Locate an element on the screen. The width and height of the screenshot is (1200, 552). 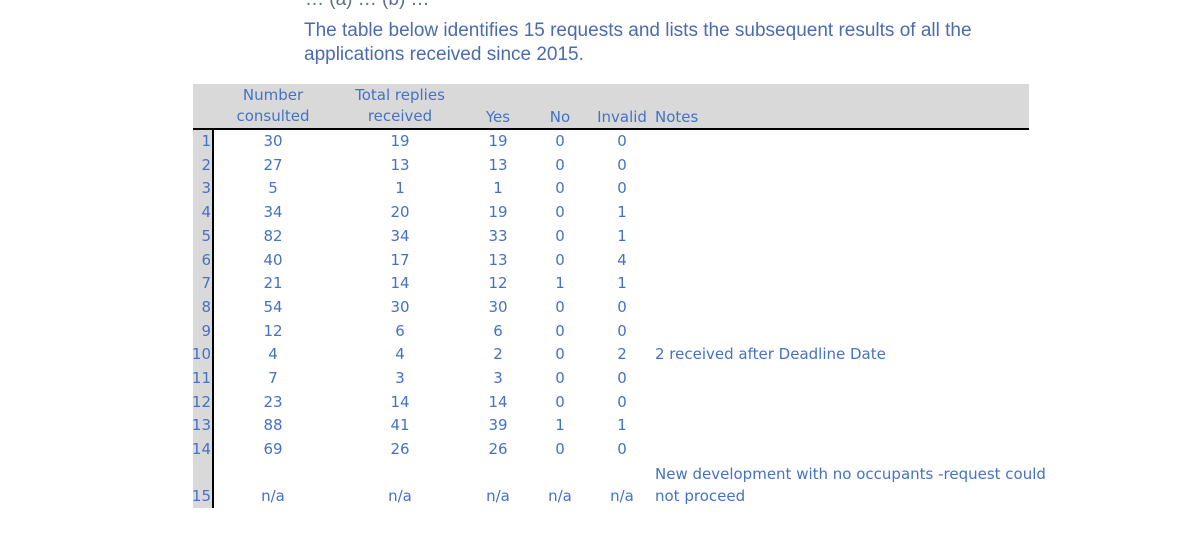
row-index: 12 is located at coordinates (201, 401).